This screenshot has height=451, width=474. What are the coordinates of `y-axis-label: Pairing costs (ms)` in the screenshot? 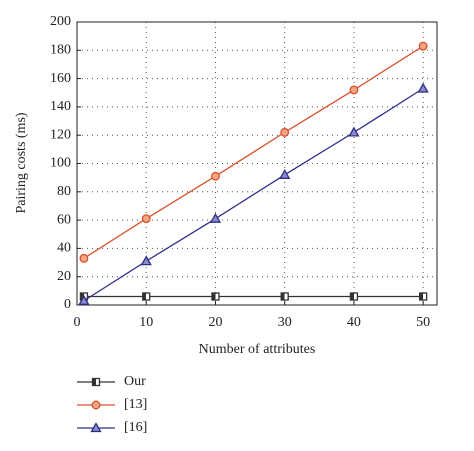 It's located at (21, 162).